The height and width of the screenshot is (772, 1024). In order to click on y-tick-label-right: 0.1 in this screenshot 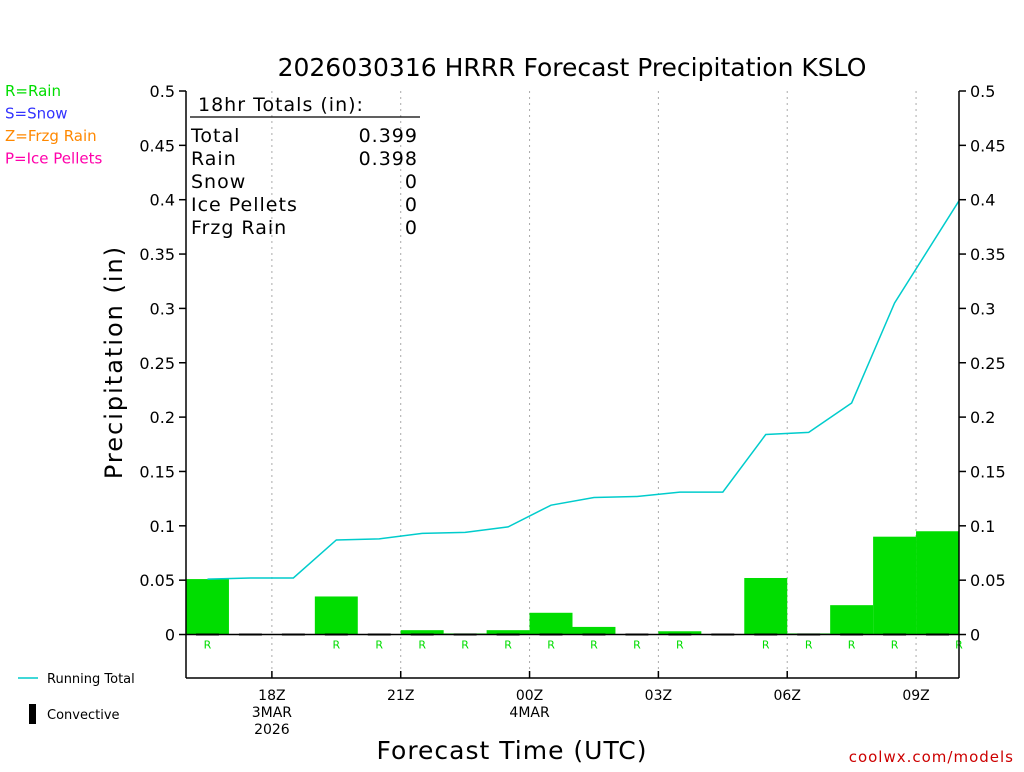, I will do `click(982, 526)`.